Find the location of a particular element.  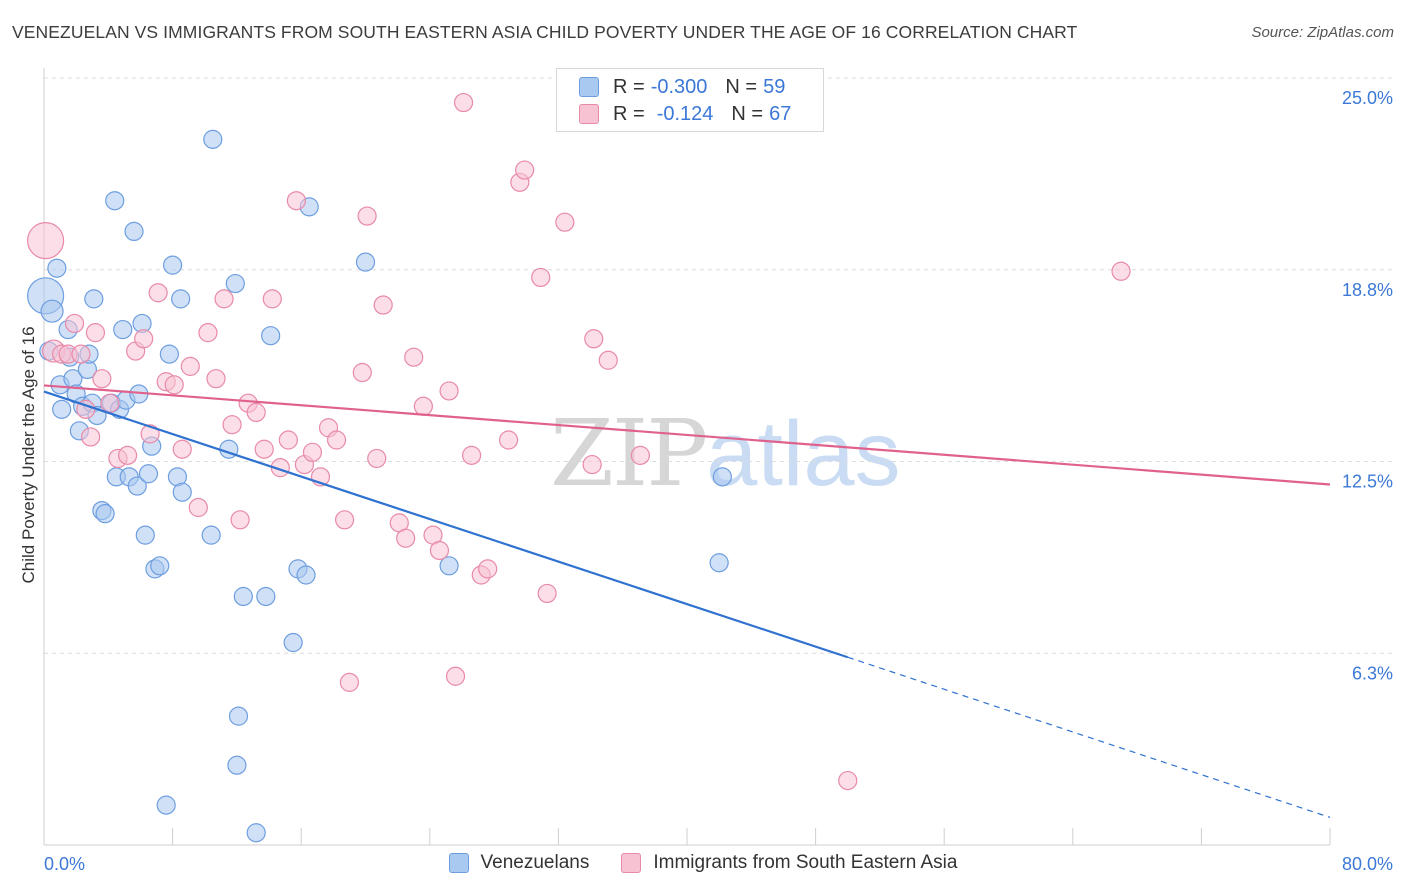

x-tick-label-min: 0.0% is located at coordinates (64, 864).